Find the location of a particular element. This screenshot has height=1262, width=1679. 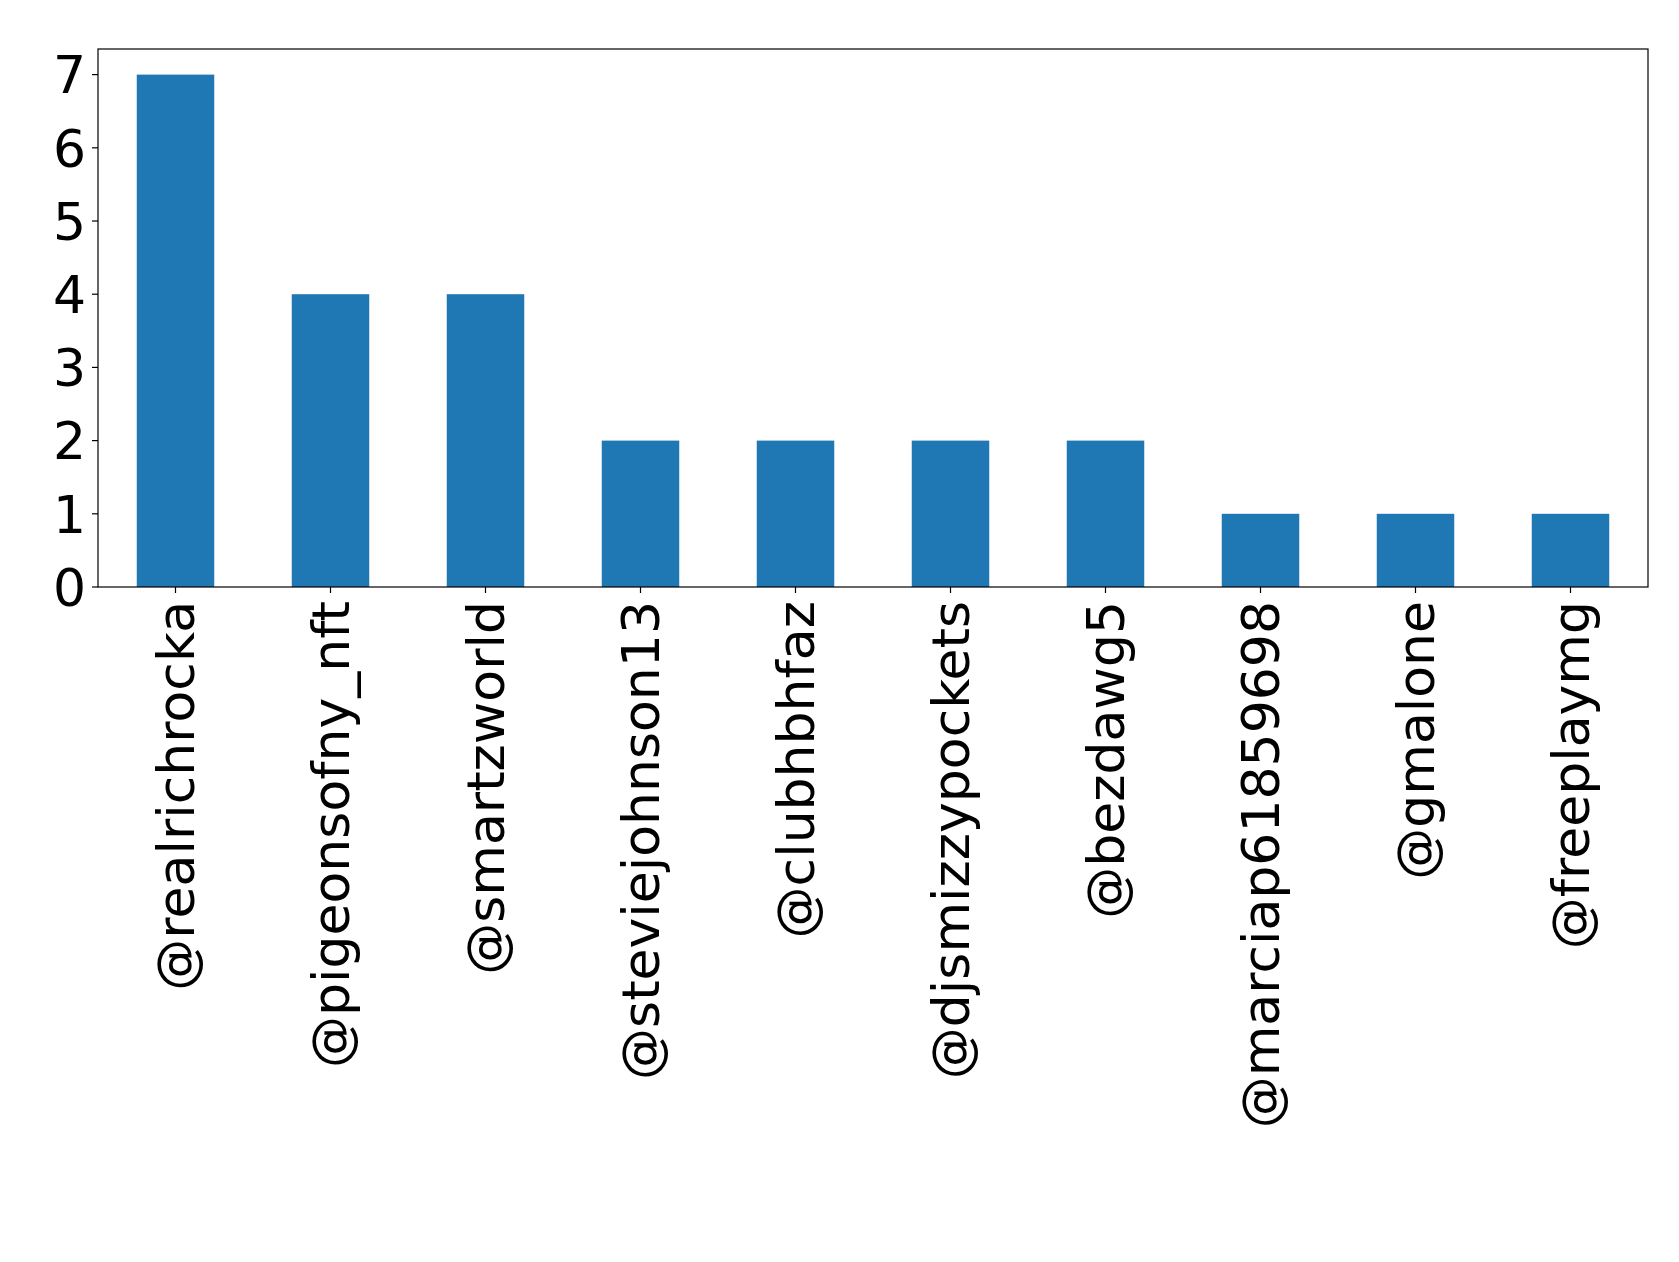

x-tick-label: @realrichrocka is located at coordinates (176, 796).